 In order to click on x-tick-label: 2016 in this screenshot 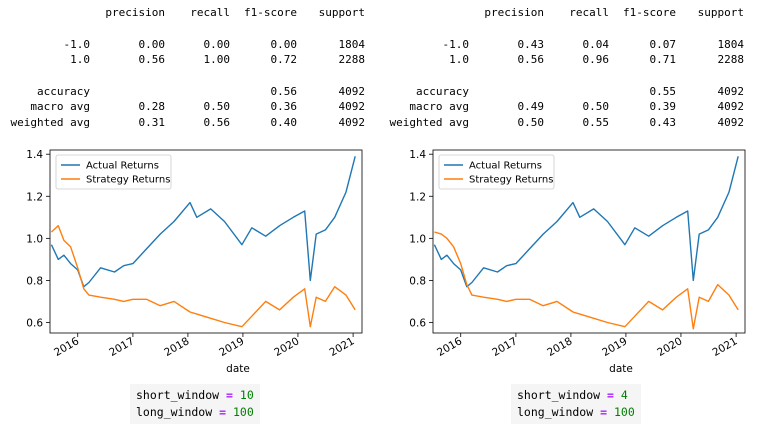, I will do `click(449, 347)`.